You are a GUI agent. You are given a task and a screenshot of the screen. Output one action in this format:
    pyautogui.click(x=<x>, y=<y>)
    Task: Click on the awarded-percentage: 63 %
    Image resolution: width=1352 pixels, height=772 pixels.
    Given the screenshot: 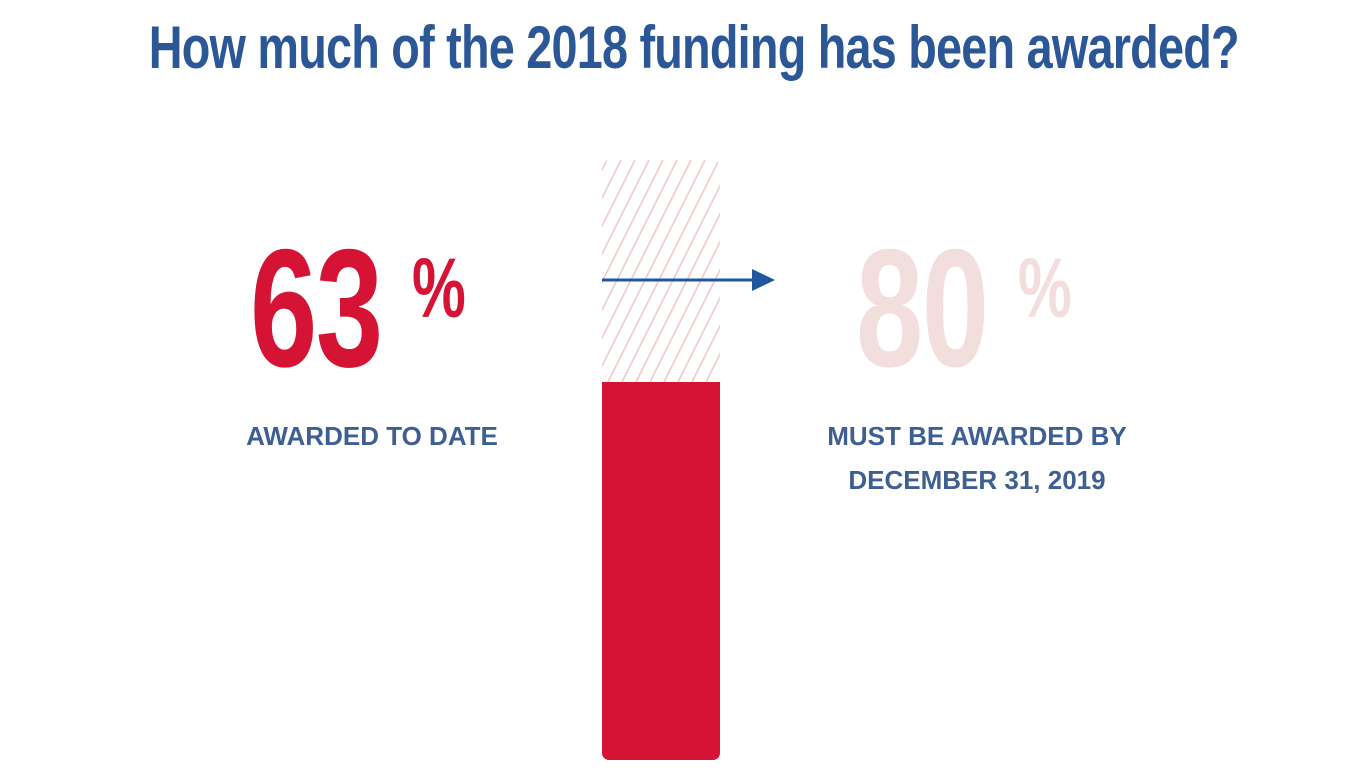 What is the action you would take?
    pyautogui.click(x=380, y=308)
    